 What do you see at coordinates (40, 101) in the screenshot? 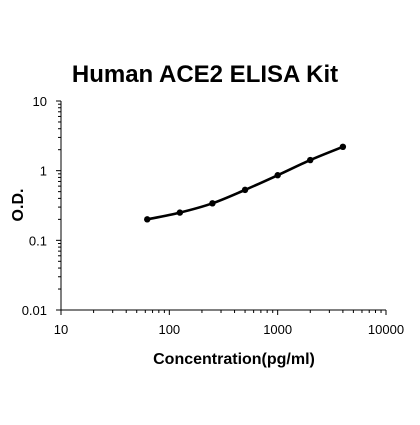
I see `y-tick-label: 10` at bounding box center [40, 101].